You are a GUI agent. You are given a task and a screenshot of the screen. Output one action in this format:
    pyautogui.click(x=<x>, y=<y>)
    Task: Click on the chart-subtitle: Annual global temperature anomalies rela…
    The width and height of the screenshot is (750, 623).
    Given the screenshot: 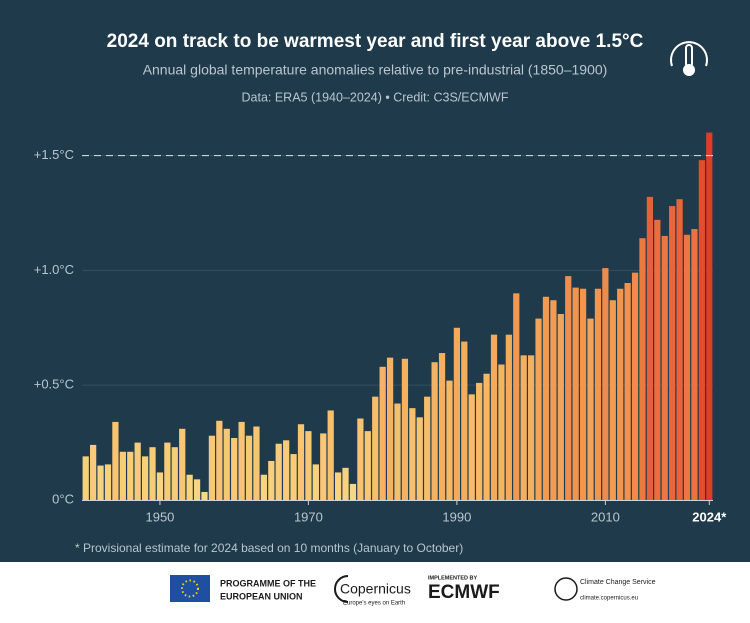 What is the action you would take?
    pyautogui.click(x=375, y=70)
    